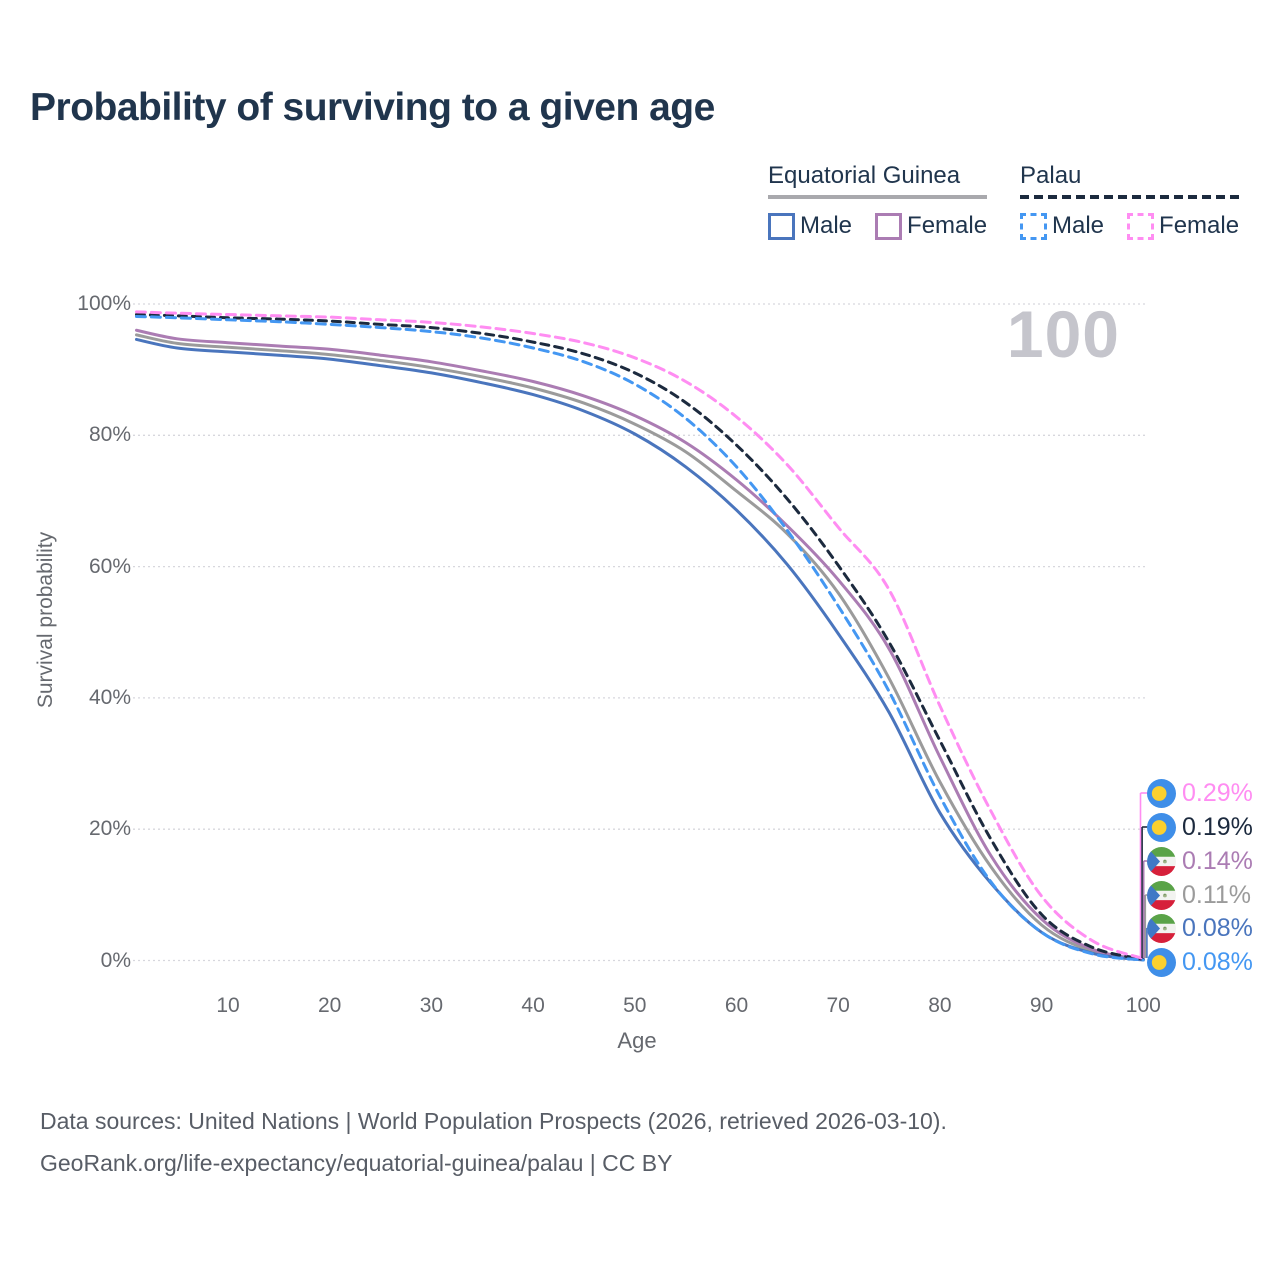 The height and width of the screenshot is (1280, 1280). Describe the element at coordinates (104, 303) in the screenshot. I see `y-tick-label: 100%` at that location.